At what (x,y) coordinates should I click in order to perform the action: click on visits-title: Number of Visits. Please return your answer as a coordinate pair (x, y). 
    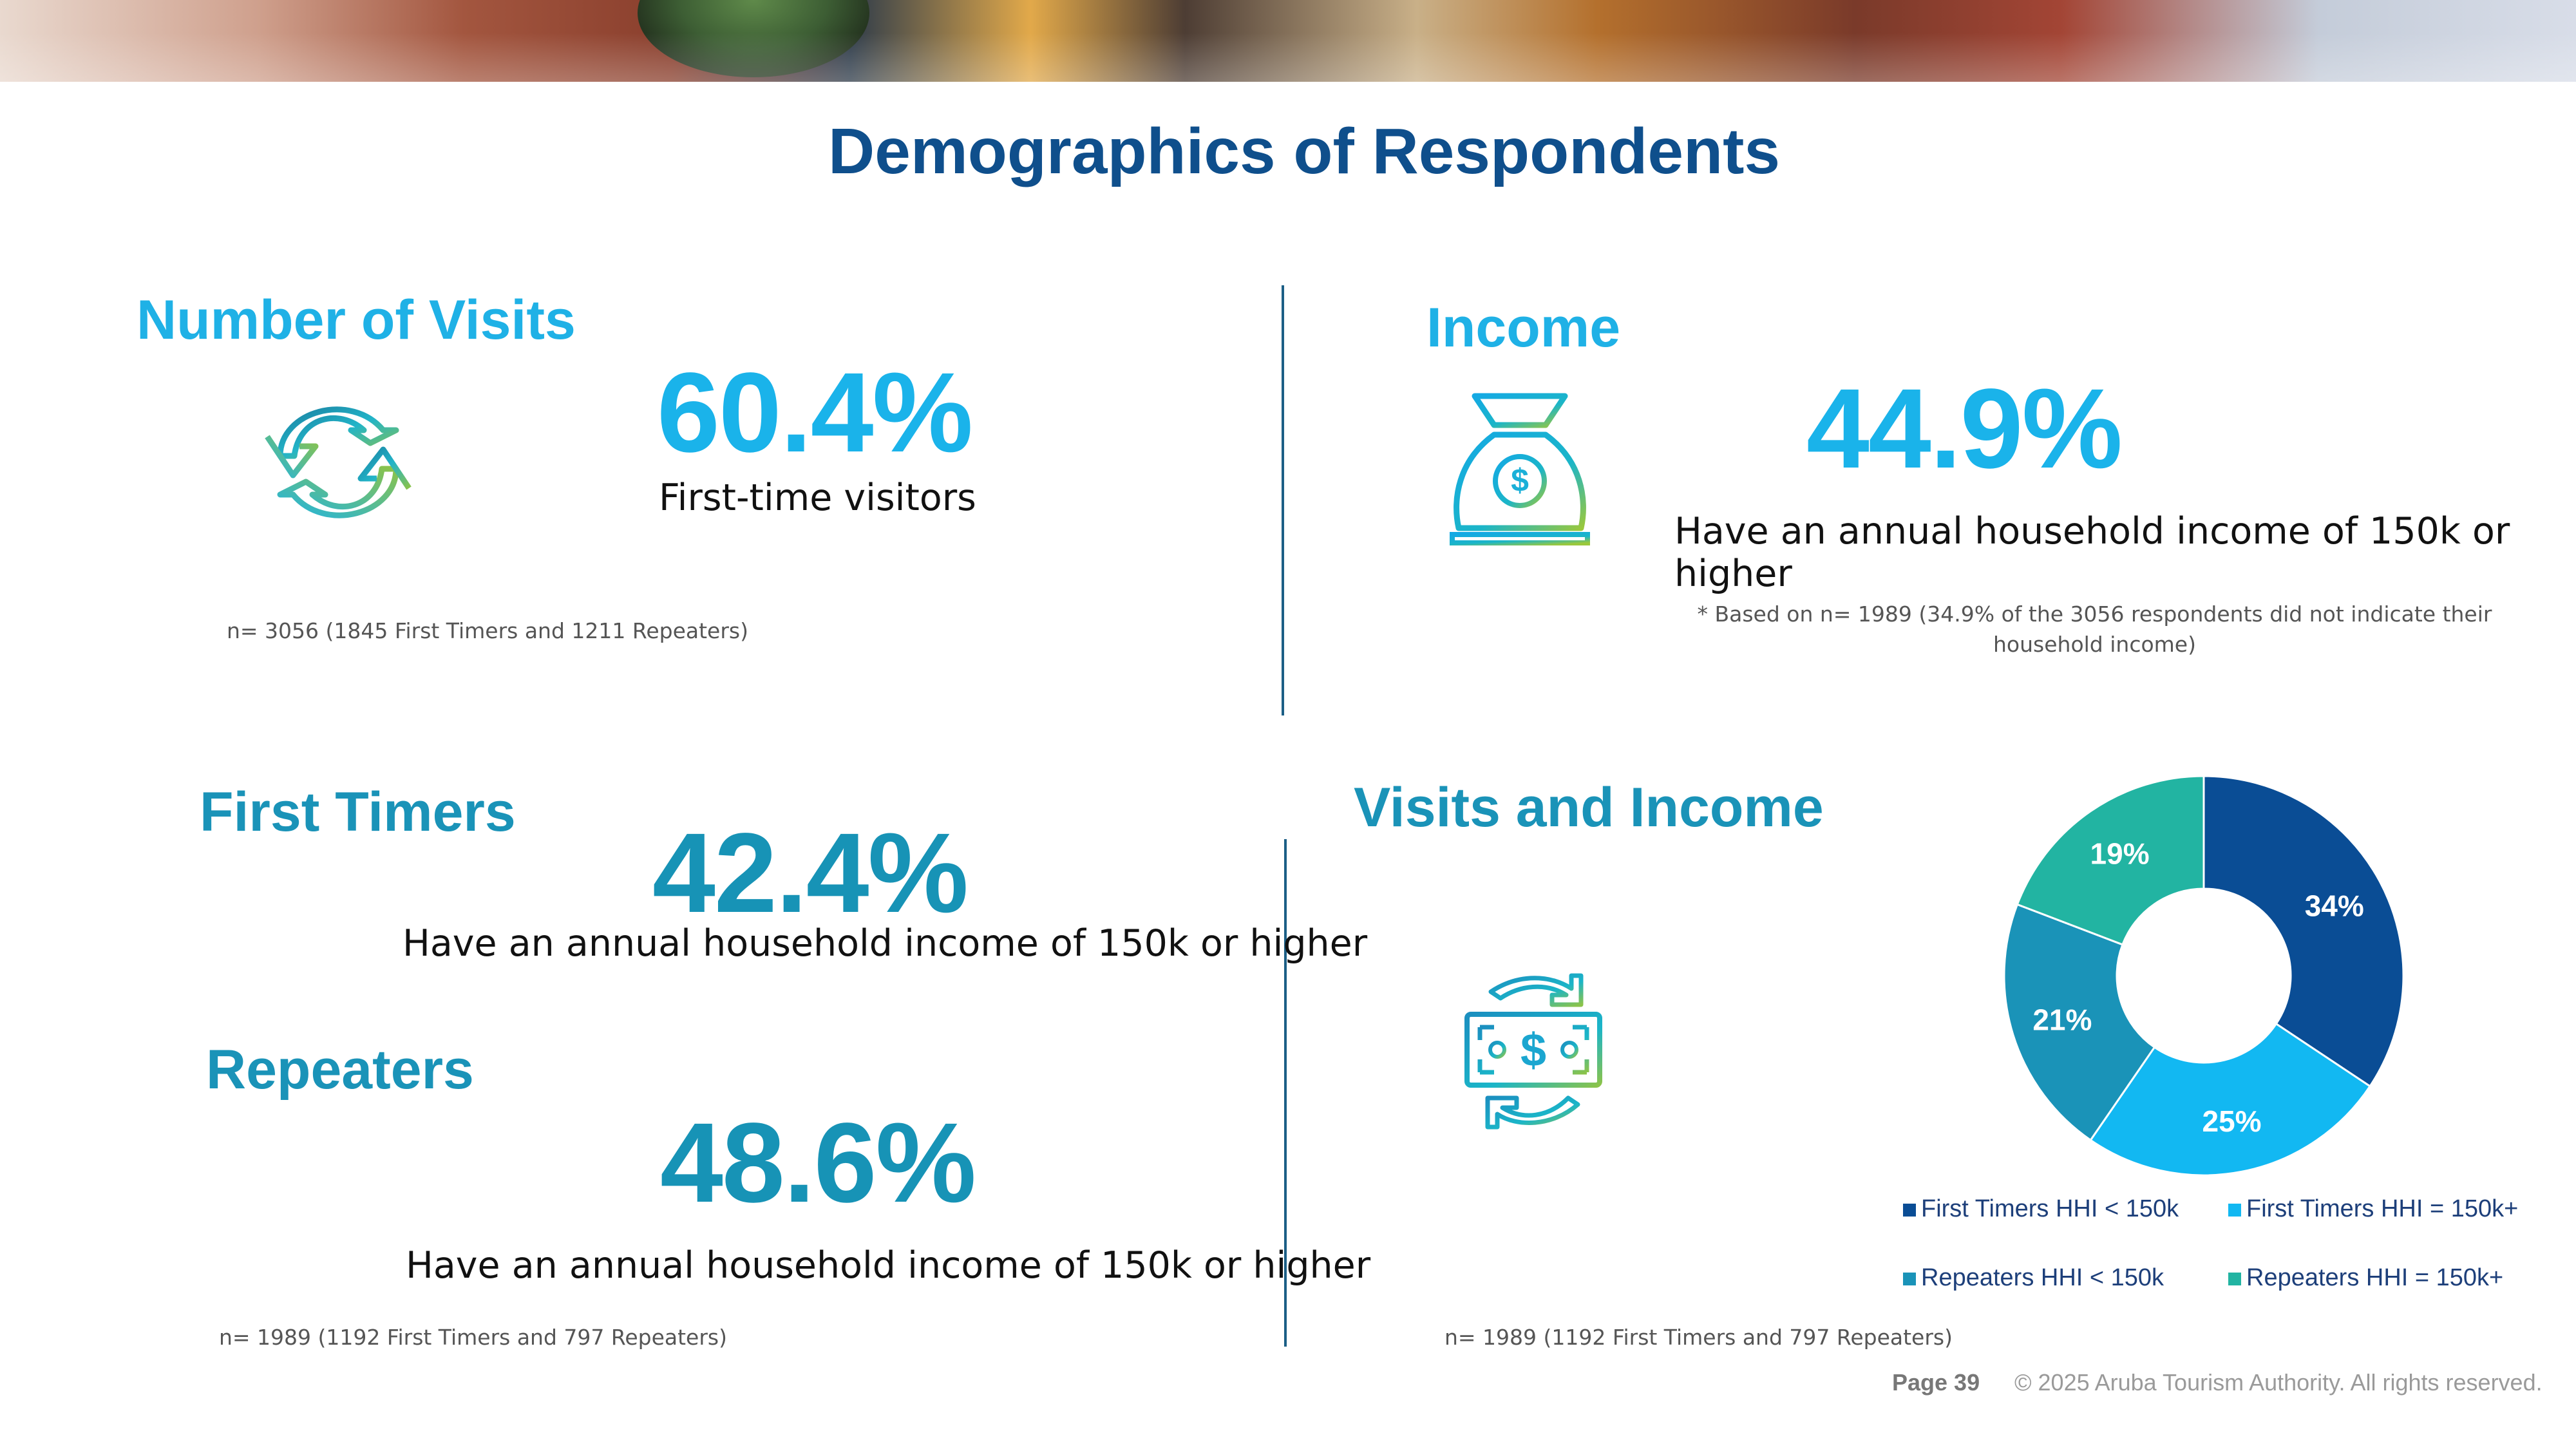
    Looking at the image, I should click on (356, 320).